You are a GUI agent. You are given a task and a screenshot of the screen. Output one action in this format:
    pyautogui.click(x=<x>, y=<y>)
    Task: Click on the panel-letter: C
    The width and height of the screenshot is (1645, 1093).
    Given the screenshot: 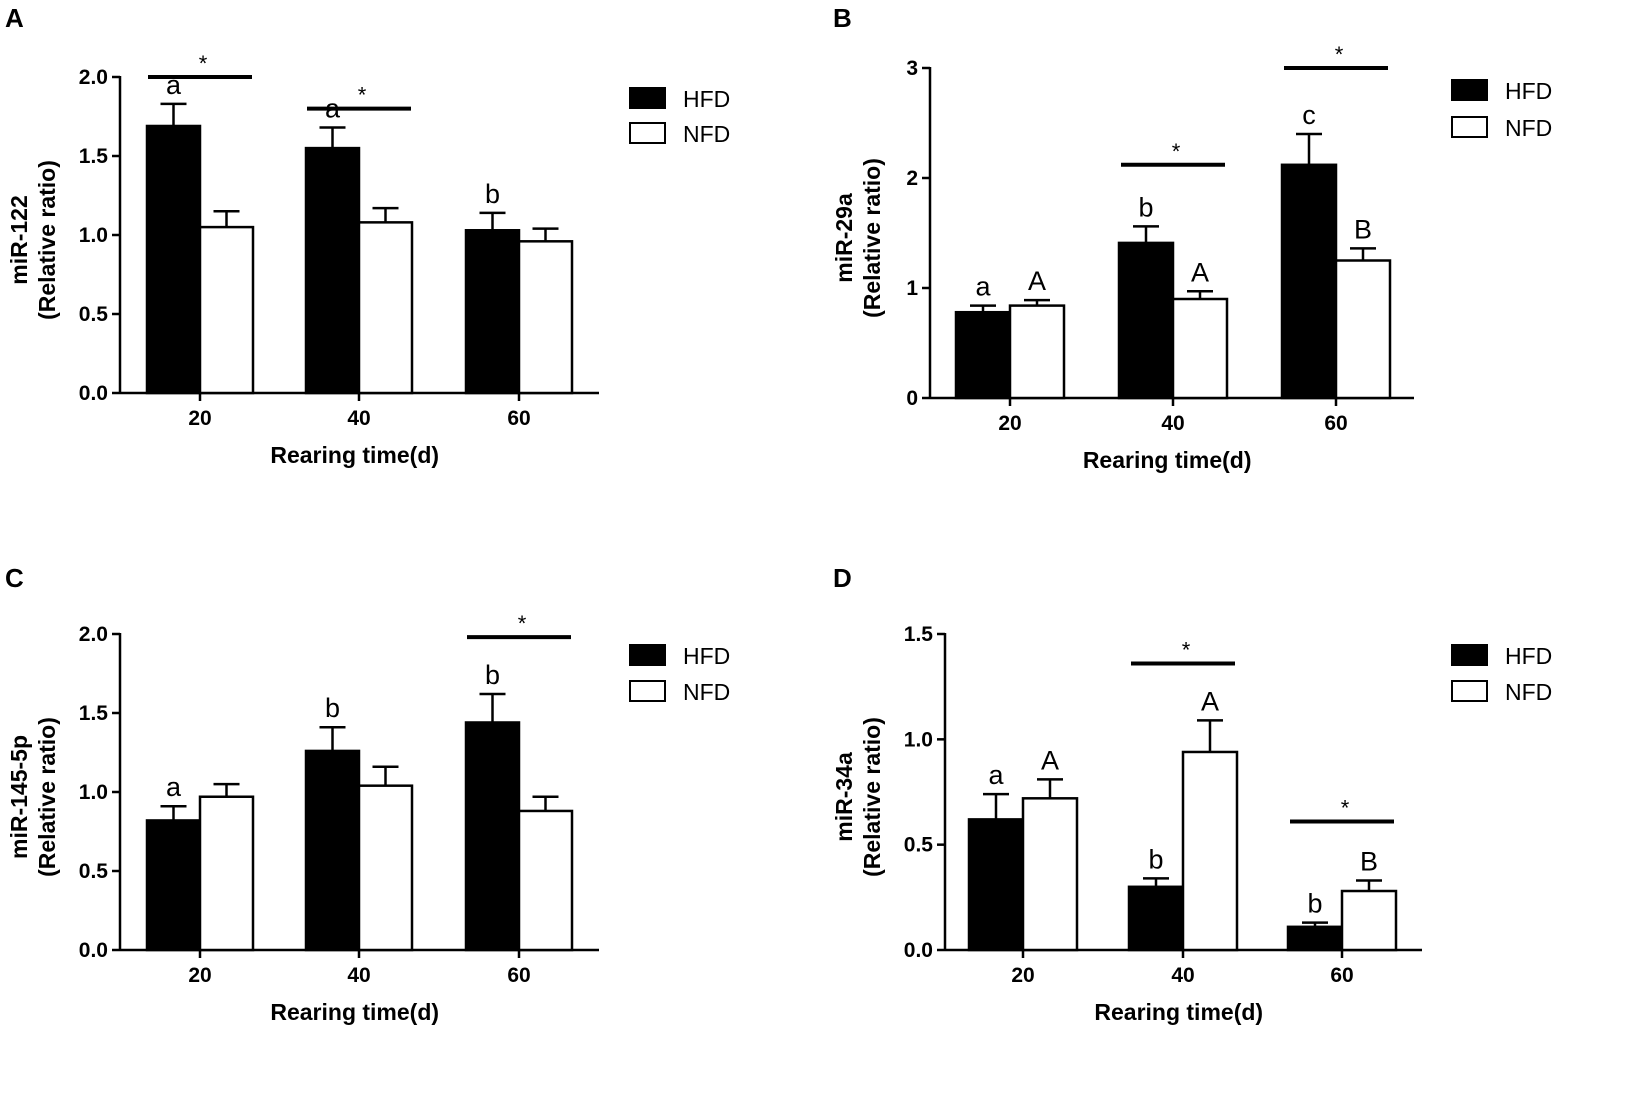 What is the action you would take?
    pyautogui.click(x=14, y=578)
    